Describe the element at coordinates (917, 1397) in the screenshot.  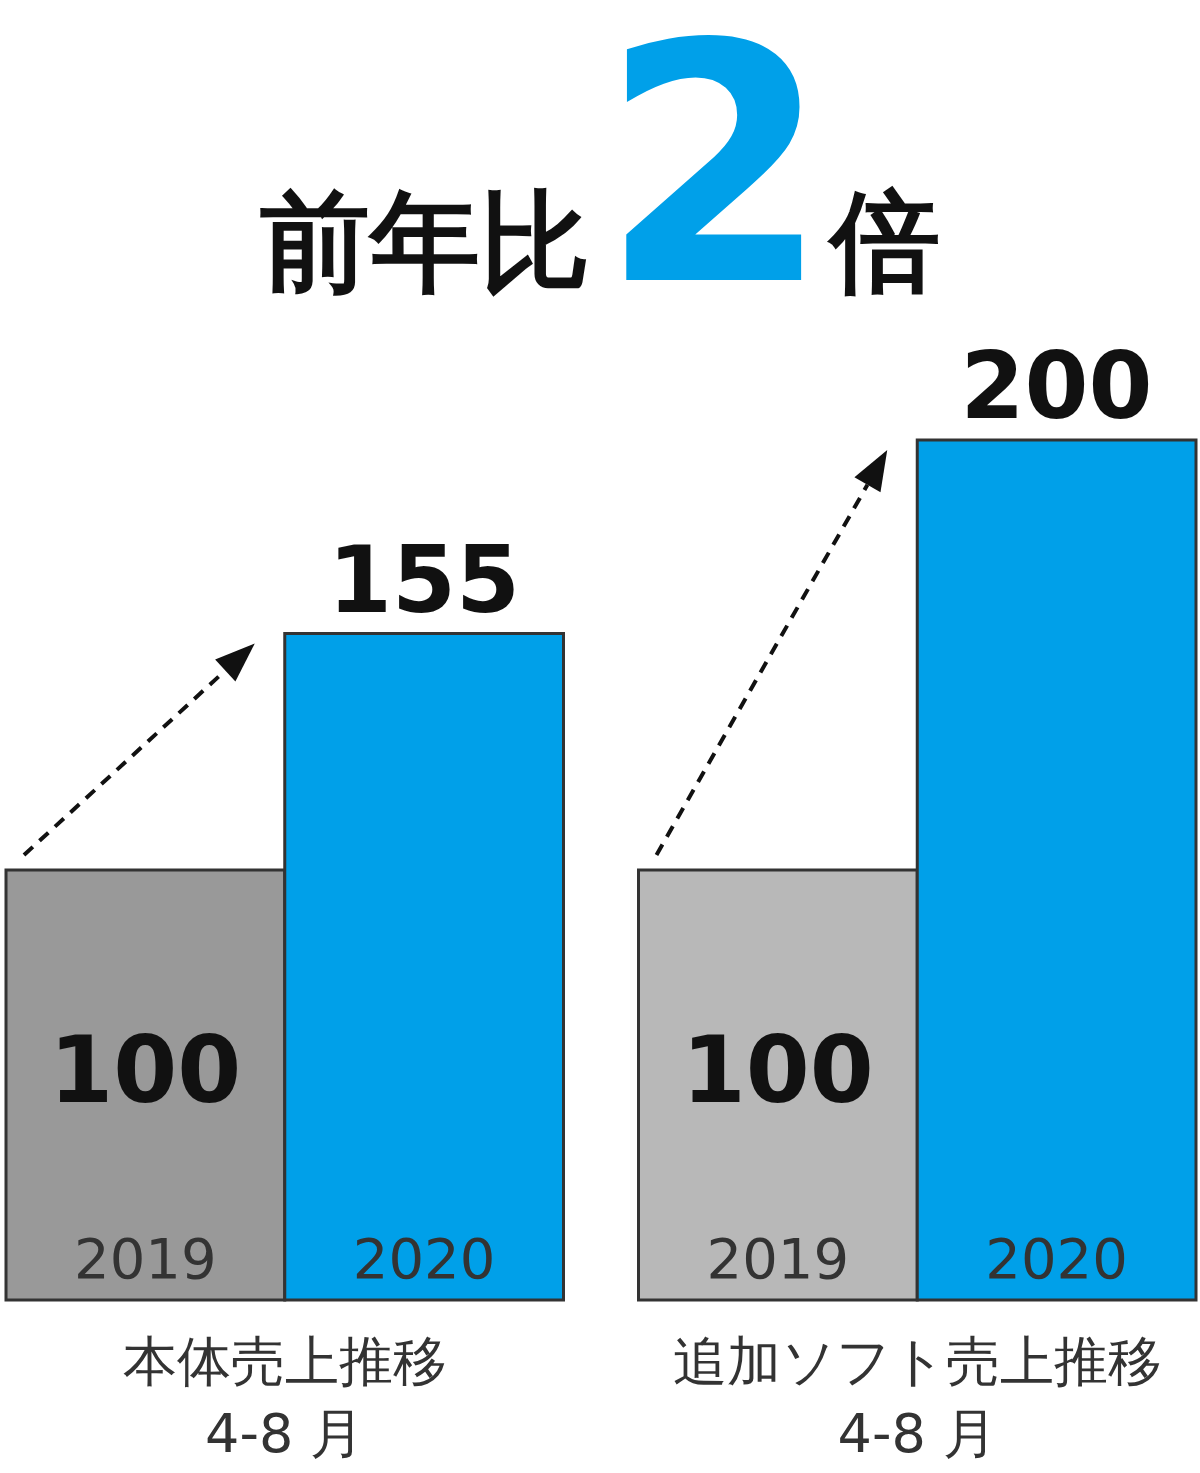
I see `x-axis-title: 追加ソフト売上推移 4-8 月` at that location.